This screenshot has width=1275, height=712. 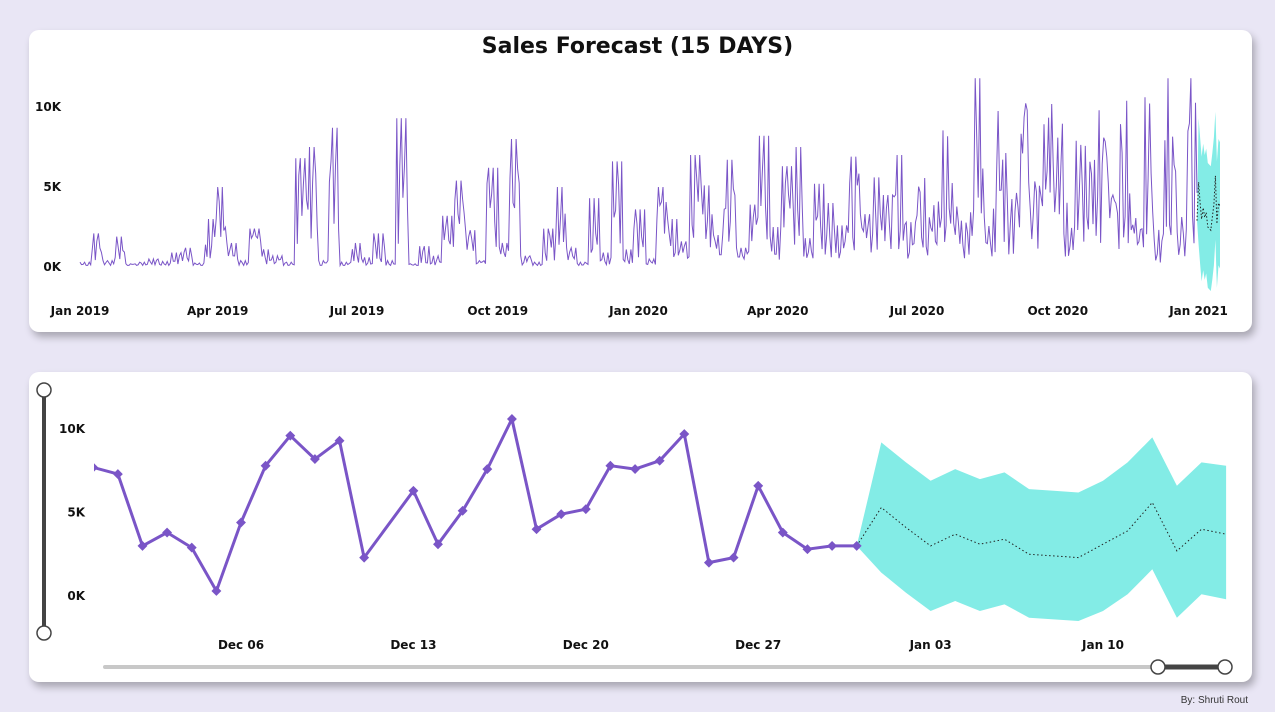 What do you see at coordinates (475, 505) in the screenshot?
I see `actual-sales-line` at bounding box center [475, 505].